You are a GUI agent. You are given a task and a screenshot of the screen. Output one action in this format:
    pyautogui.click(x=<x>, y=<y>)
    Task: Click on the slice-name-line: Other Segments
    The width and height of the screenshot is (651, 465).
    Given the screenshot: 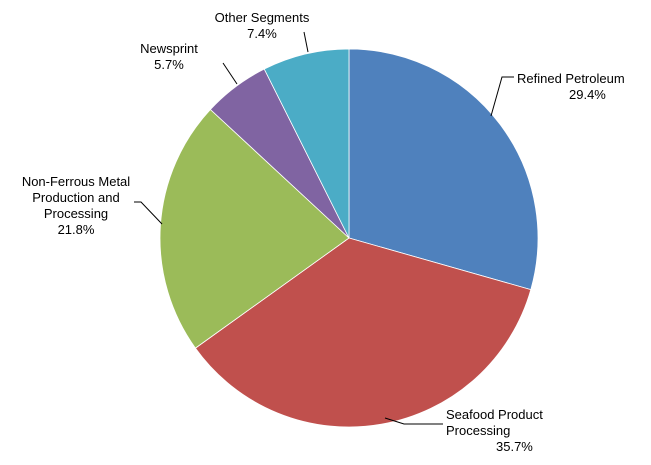 What is the action you would take?
    pyautogui.click(x=262, y=17)
    